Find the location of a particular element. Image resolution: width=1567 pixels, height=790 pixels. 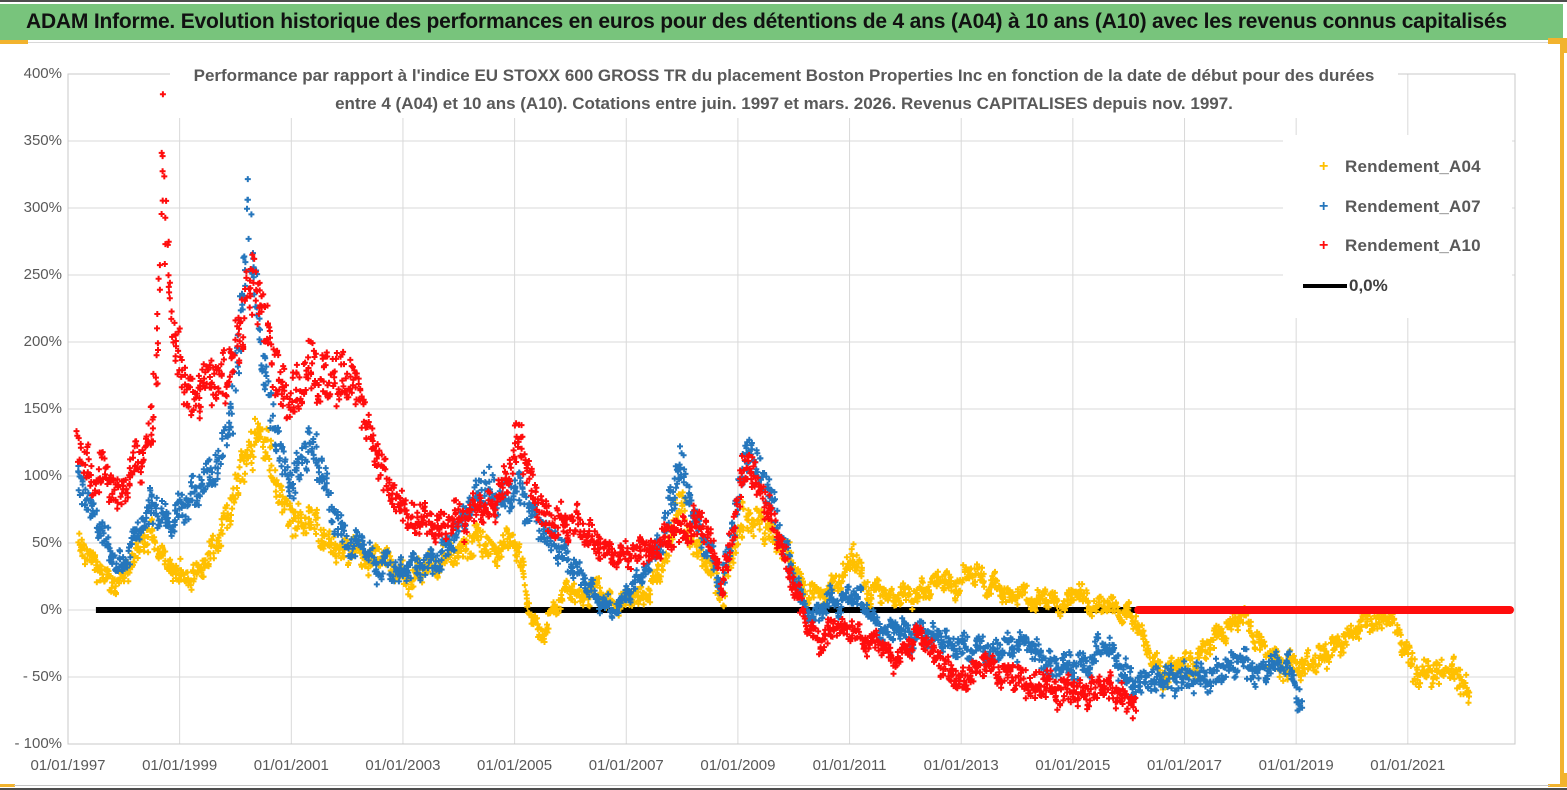

y-axis-label: 250% is located at coordinates (42, 274).